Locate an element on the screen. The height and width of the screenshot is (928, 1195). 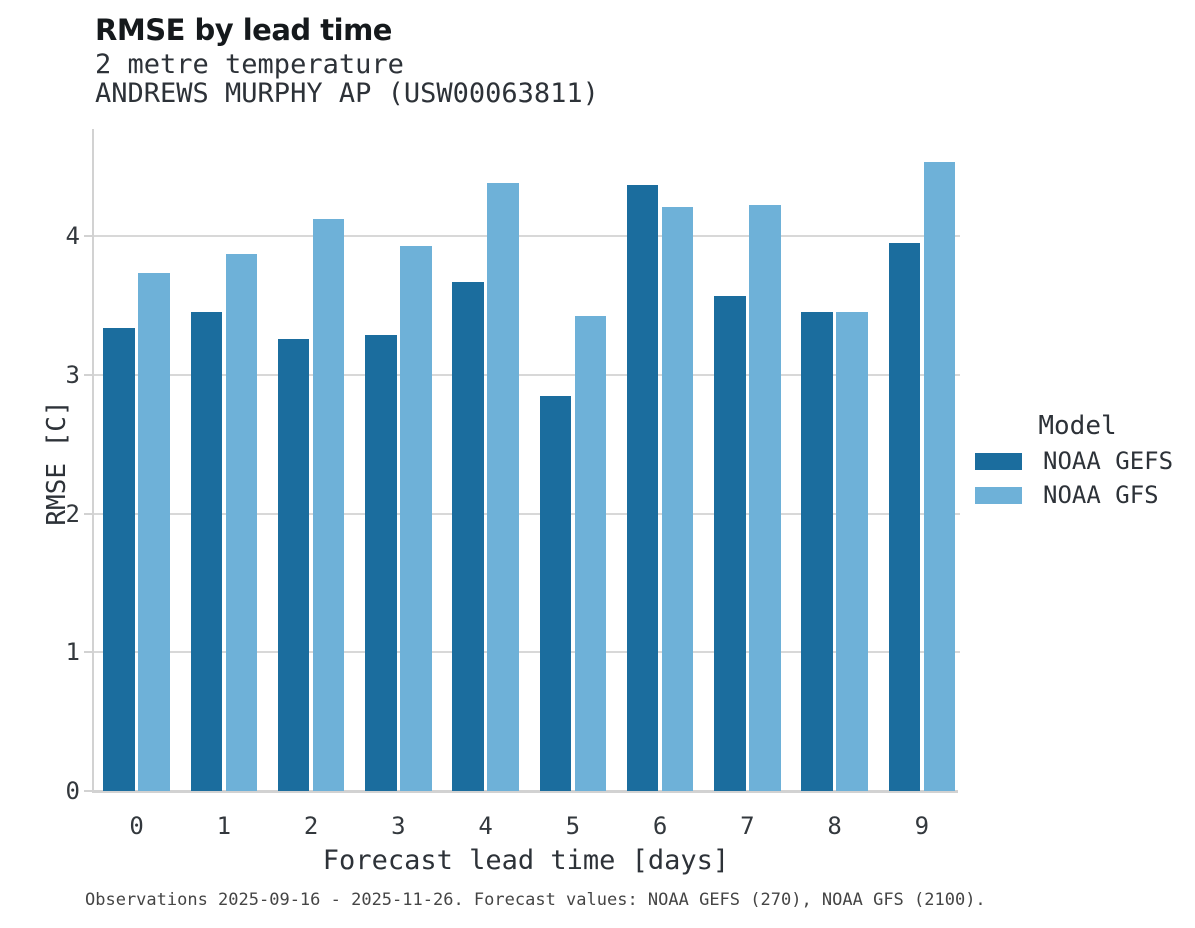
legend-entry-label: NOAA GFS is located at coordinates (1101, 495).